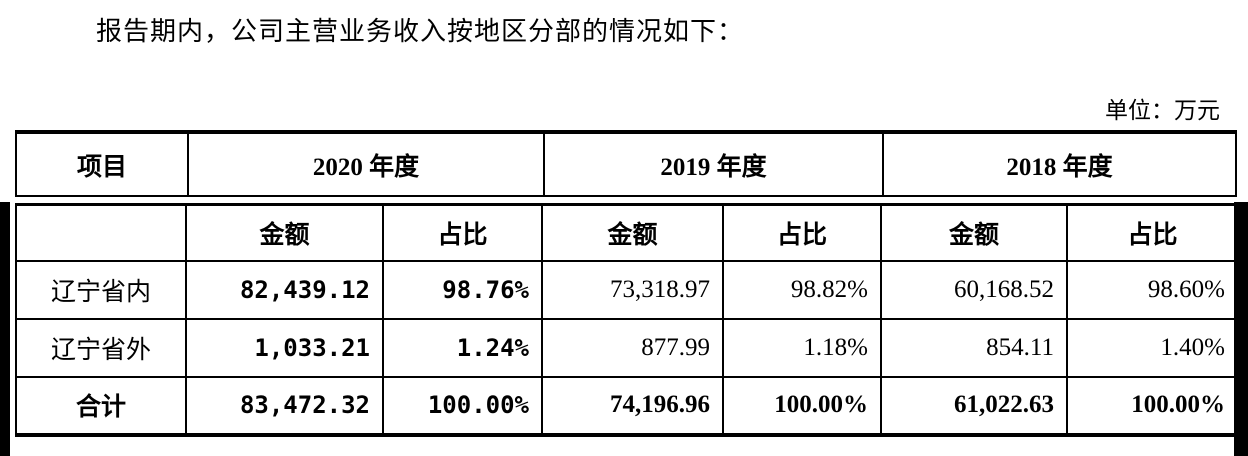 This screenshot has width=1248, height=456. What do you see at coordinates (101, 167) in the screenshot?
I see `header-cell-item: 项目` at bounding box center [101, 167].